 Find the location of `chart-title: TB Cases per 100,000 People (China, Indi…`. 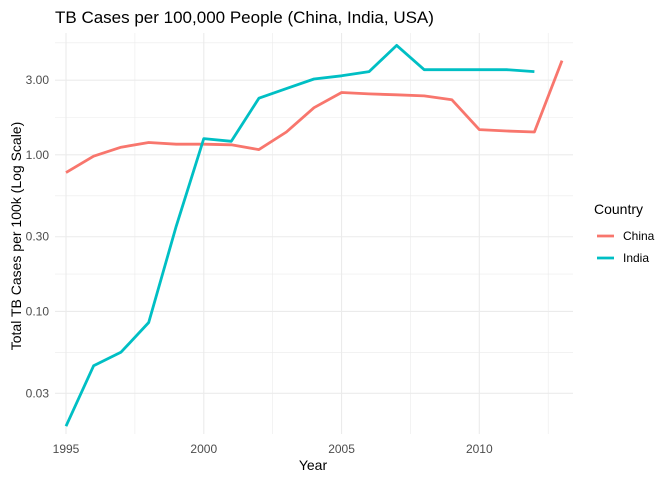

chart-title: TB Cases per 100,000 People (China, Indi… is located at coordinates (244, 17).